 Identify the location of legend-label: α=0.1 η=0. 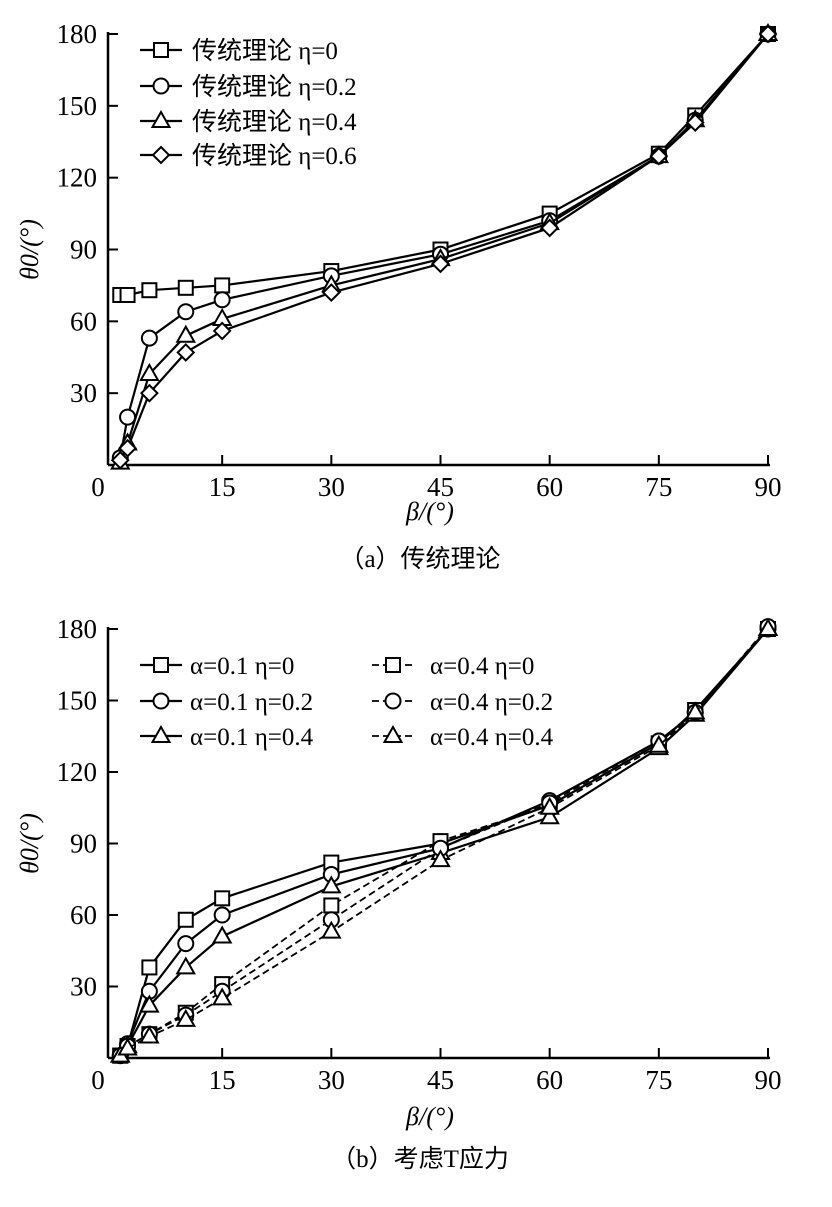
(242, 666).